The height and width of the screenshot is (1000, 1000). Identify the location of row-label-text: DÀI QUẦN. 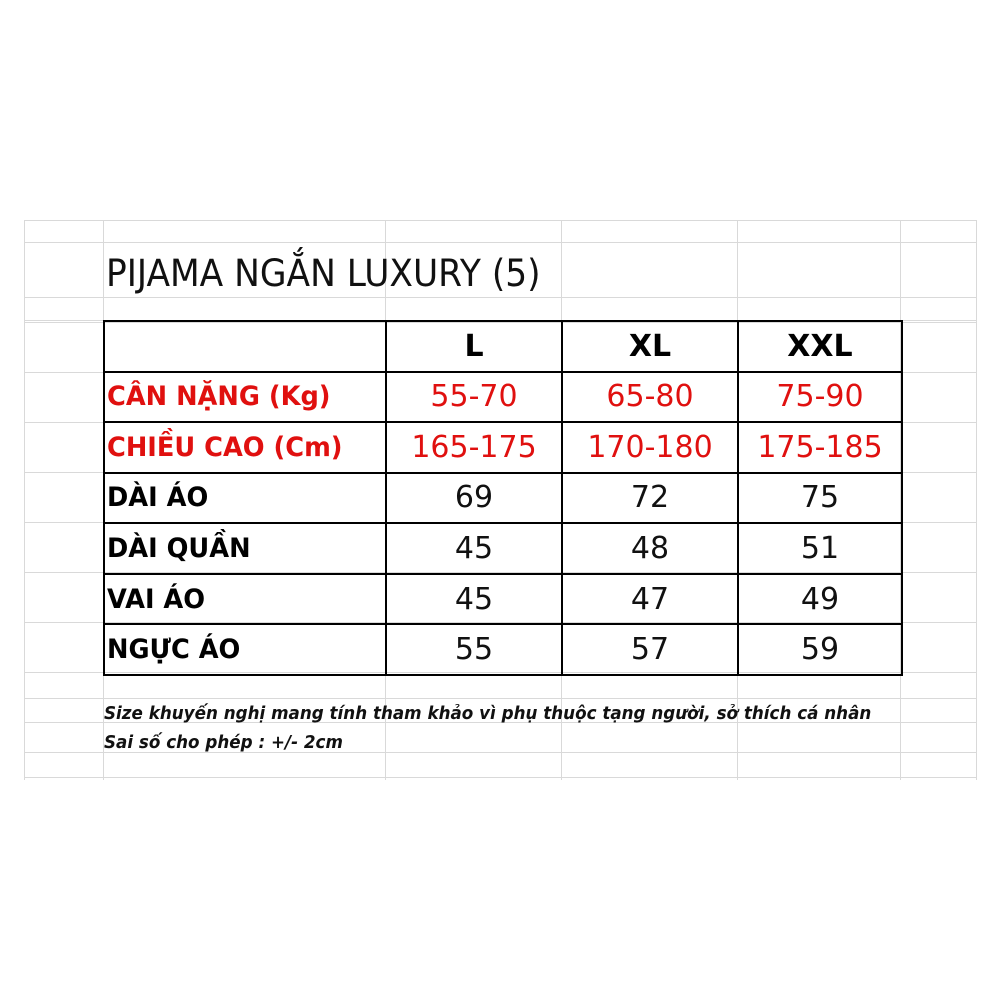
(179, 549).